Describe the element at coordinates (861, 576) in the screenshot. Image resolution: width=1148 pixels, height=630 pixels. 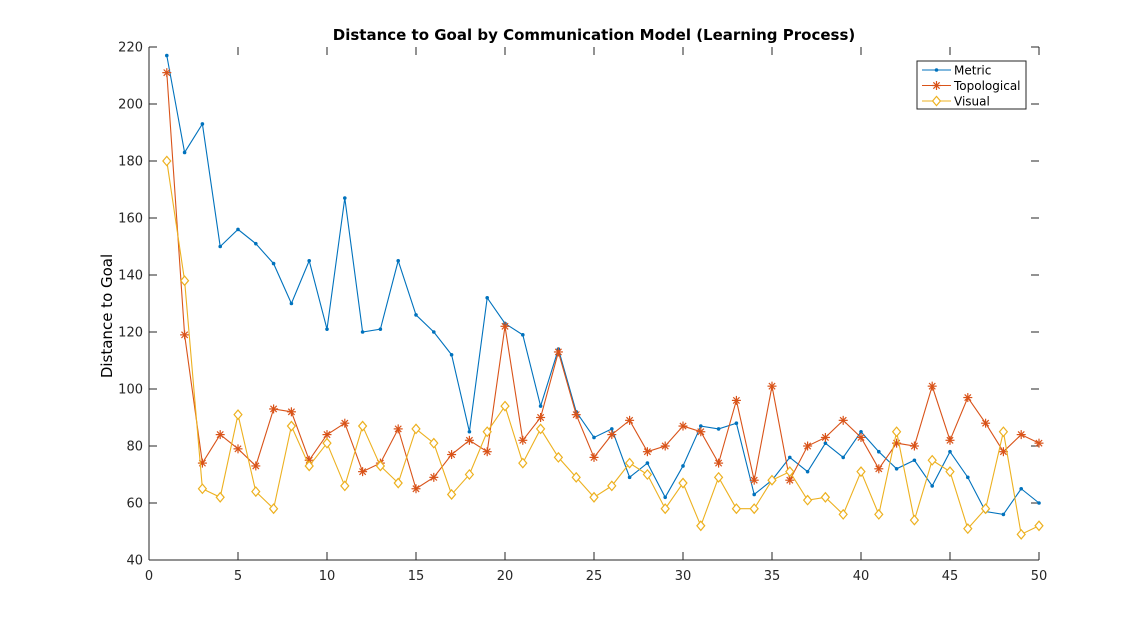
I see `x-tick-label: 40` at that location.